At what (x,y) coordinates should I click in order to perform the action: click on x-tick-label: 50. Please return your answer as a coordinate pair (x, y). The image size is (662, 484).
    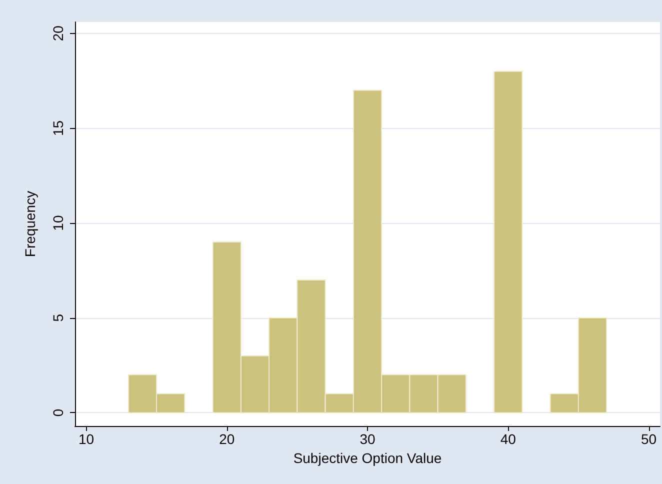
    Looking at the image, I should click on (648, 439).